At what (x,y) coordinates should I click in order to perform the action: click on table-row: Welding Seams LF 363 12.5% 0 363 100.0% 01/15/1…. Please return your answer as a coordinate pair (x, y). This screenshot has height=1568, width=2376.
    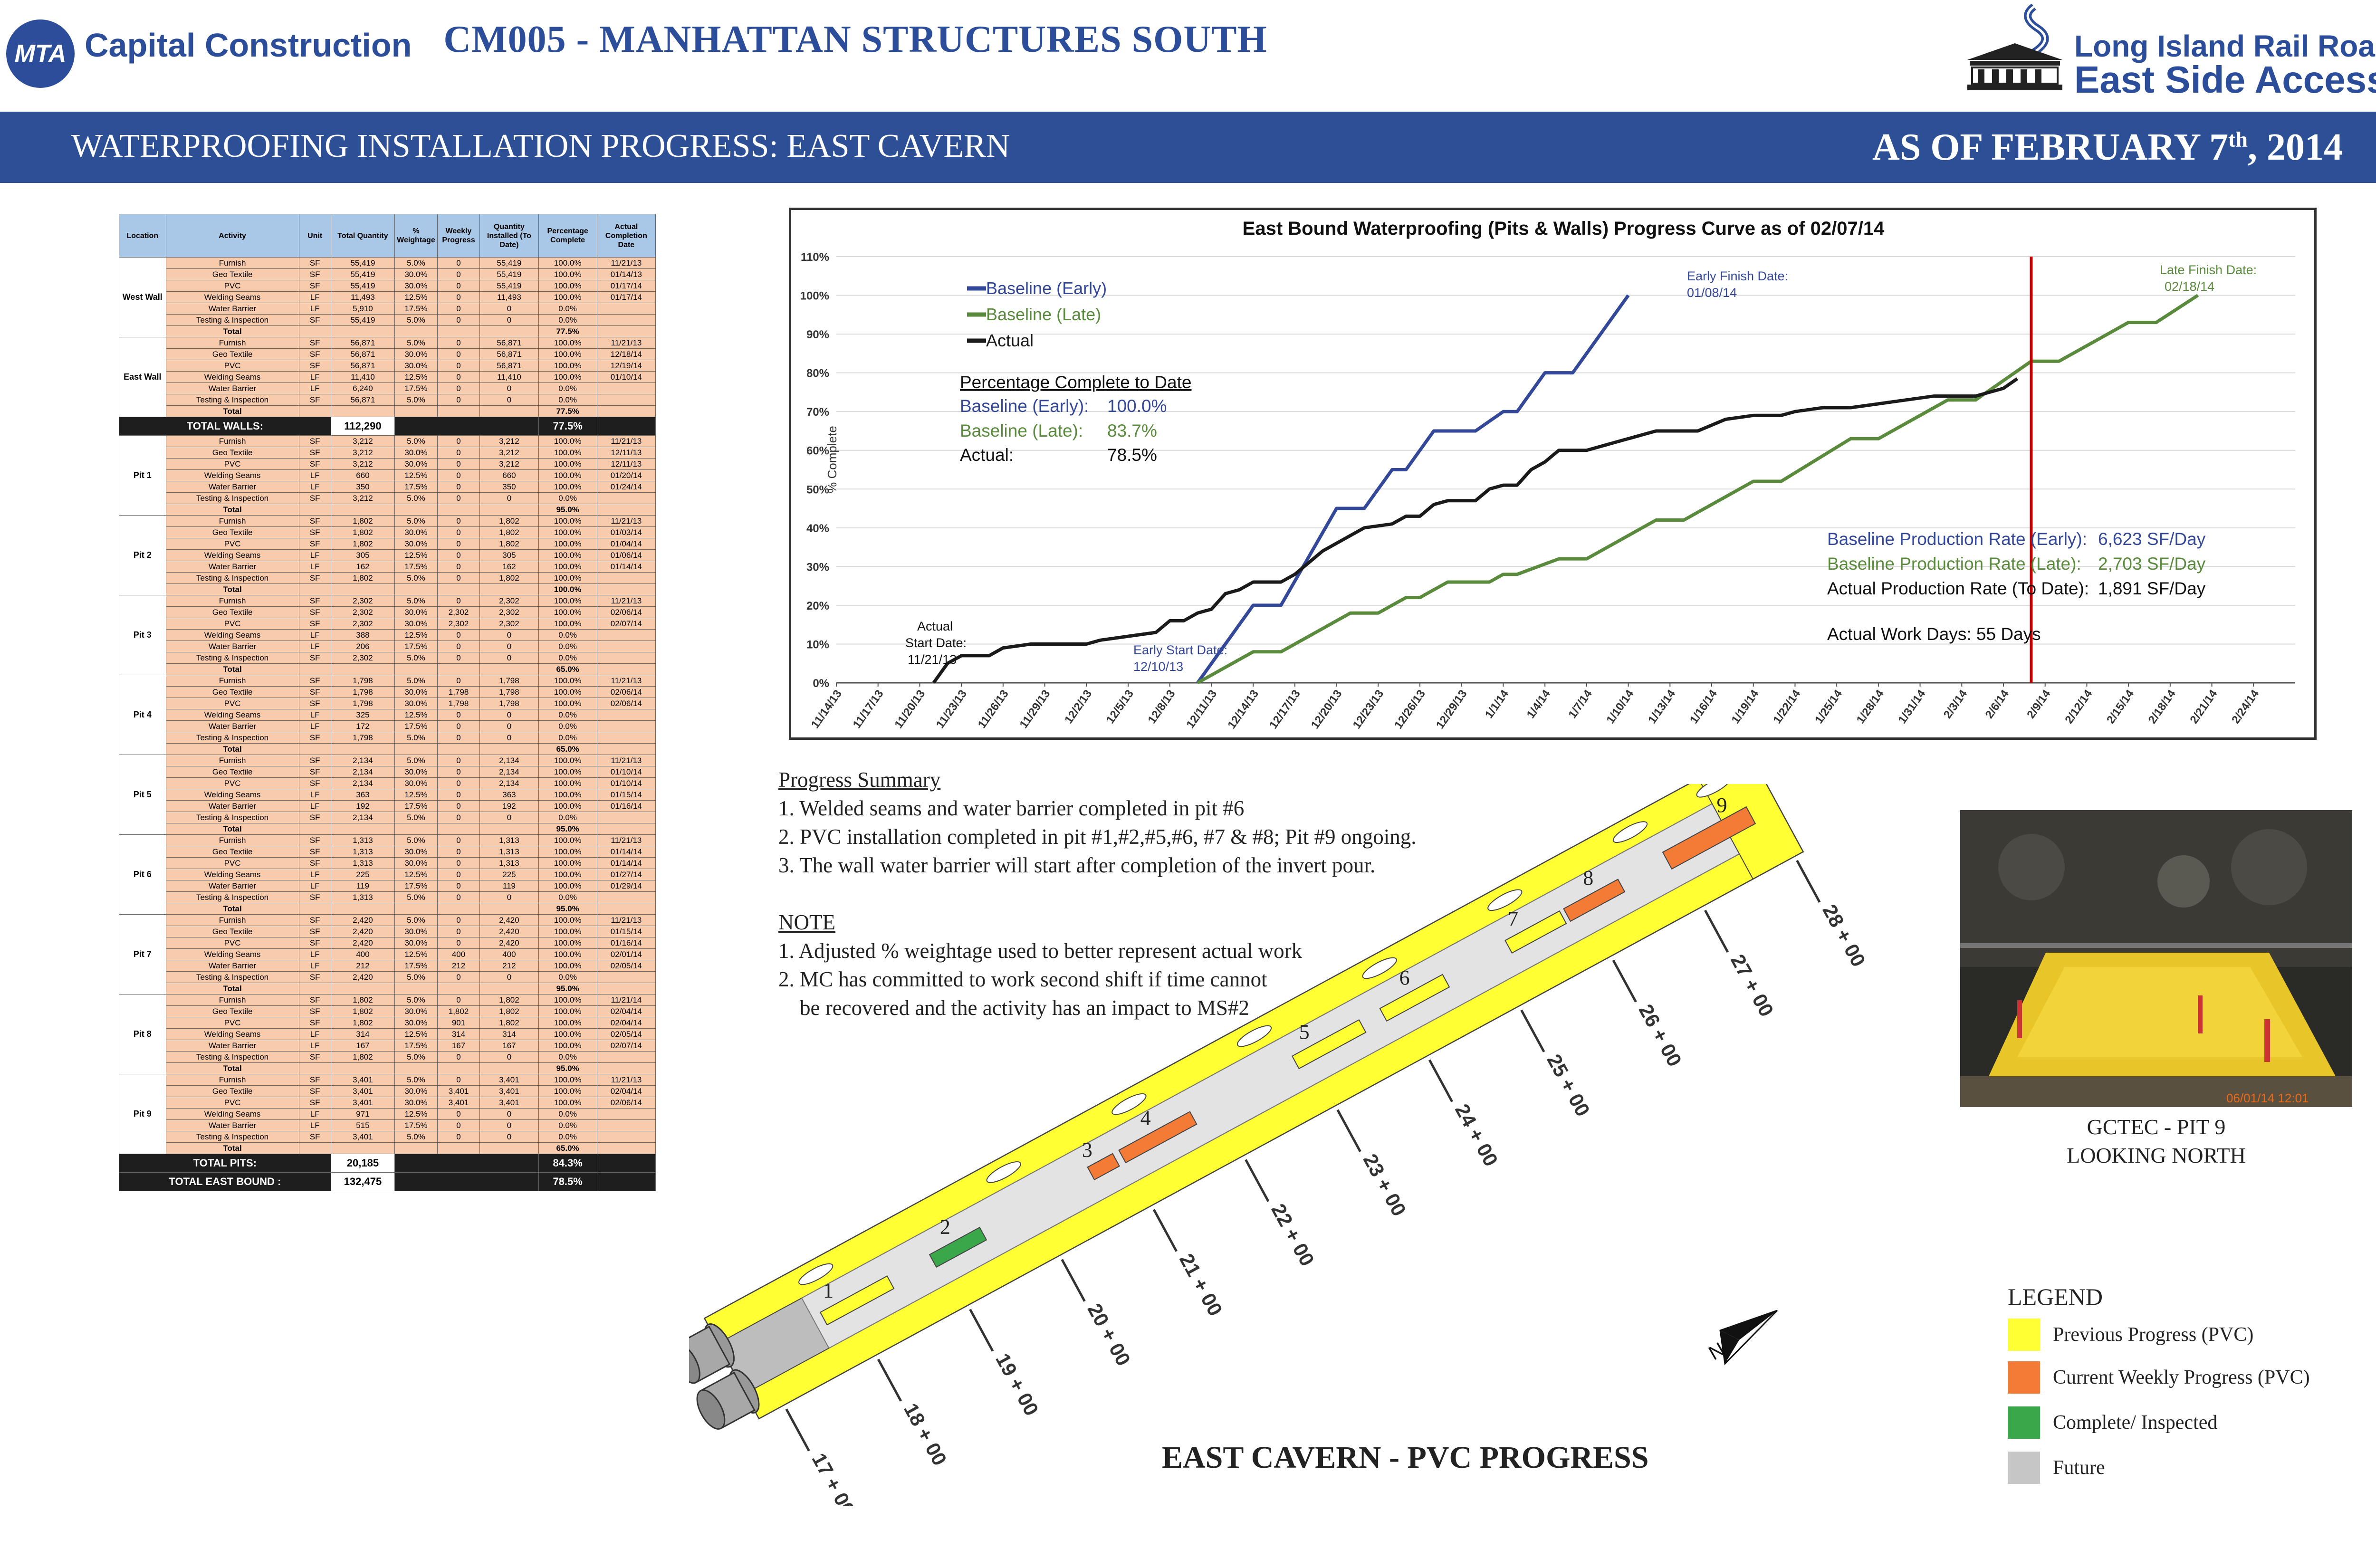
    Looking at the image, I should click on (387, 795).